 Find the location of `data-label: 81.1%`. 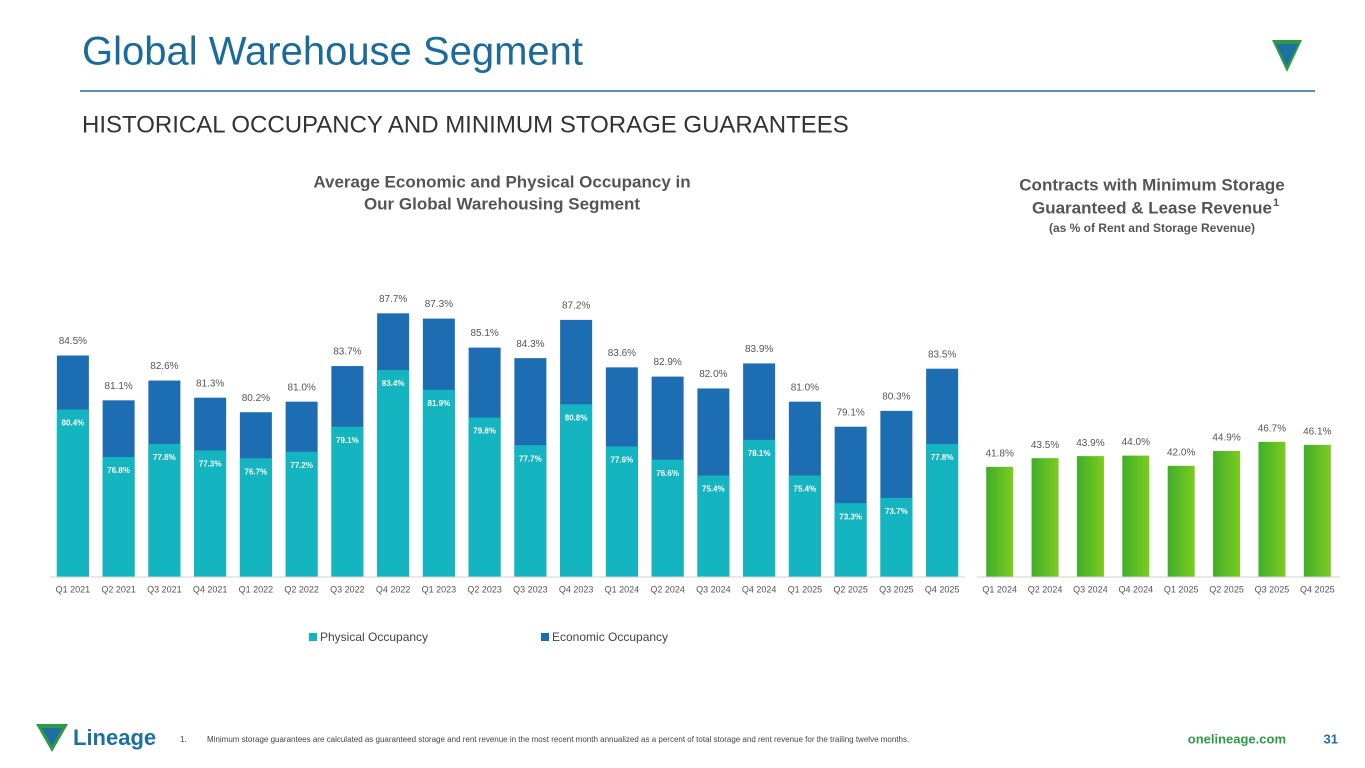

data-label: 81.1% is located at coordinates (118, 386).